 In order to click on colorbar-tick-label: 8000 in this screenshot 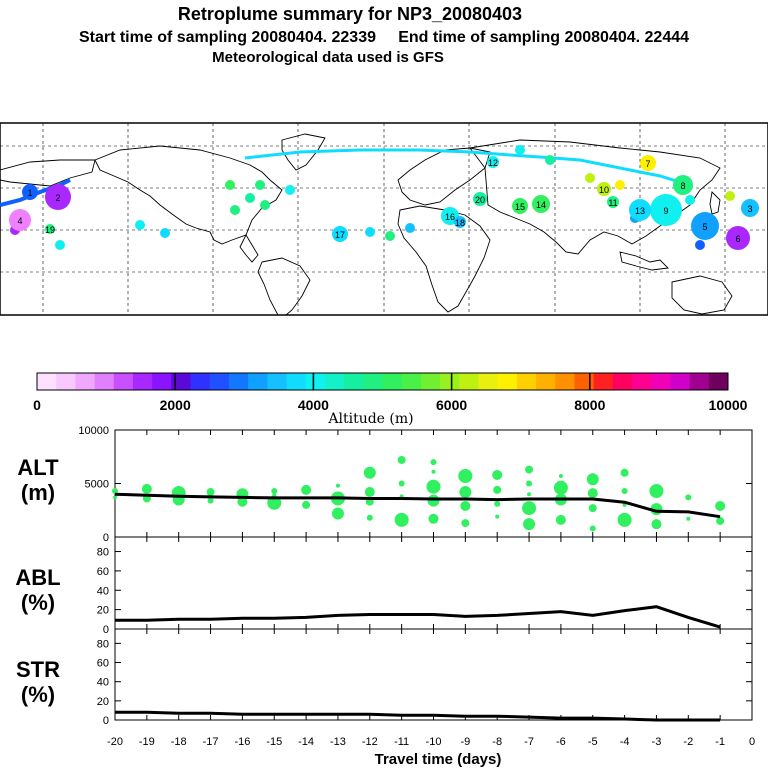, I will do `click(589, 405)`.